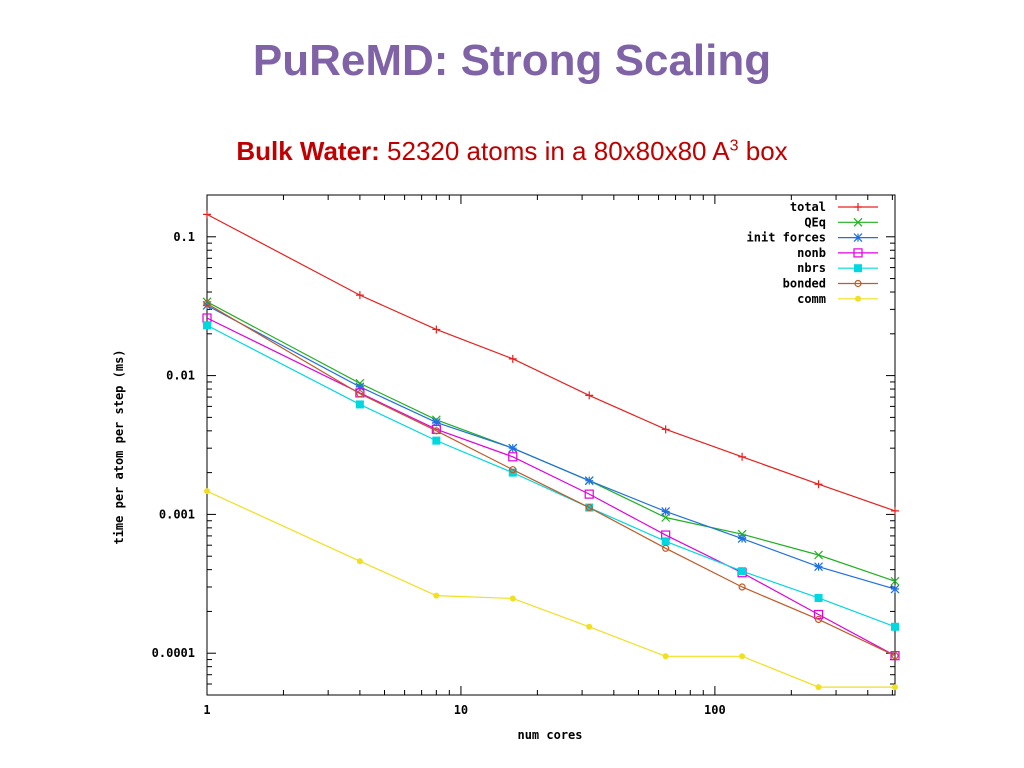  I want to click on subtitle-bold: Bulk Water:, so click(308, 151).